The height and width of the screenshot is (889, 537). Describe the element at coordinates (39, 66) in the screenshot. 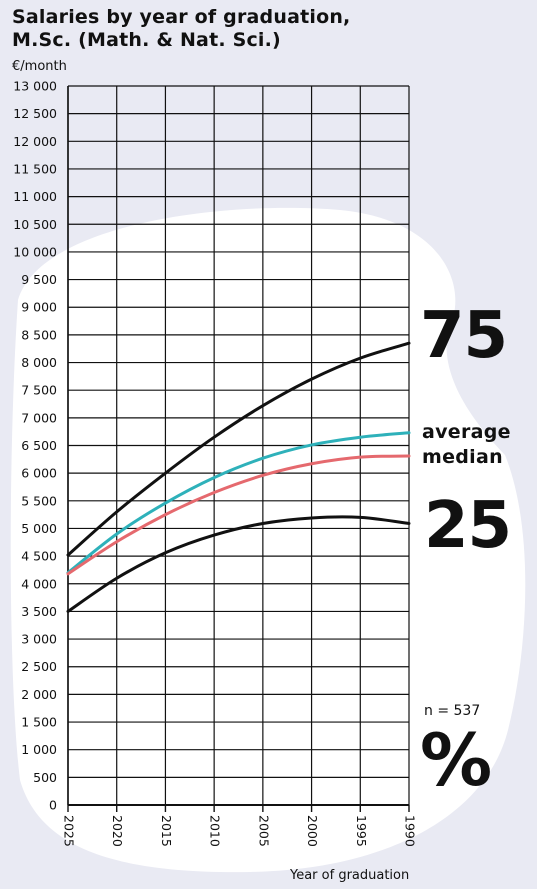

I see `y-axis-label: €/month` at that location.